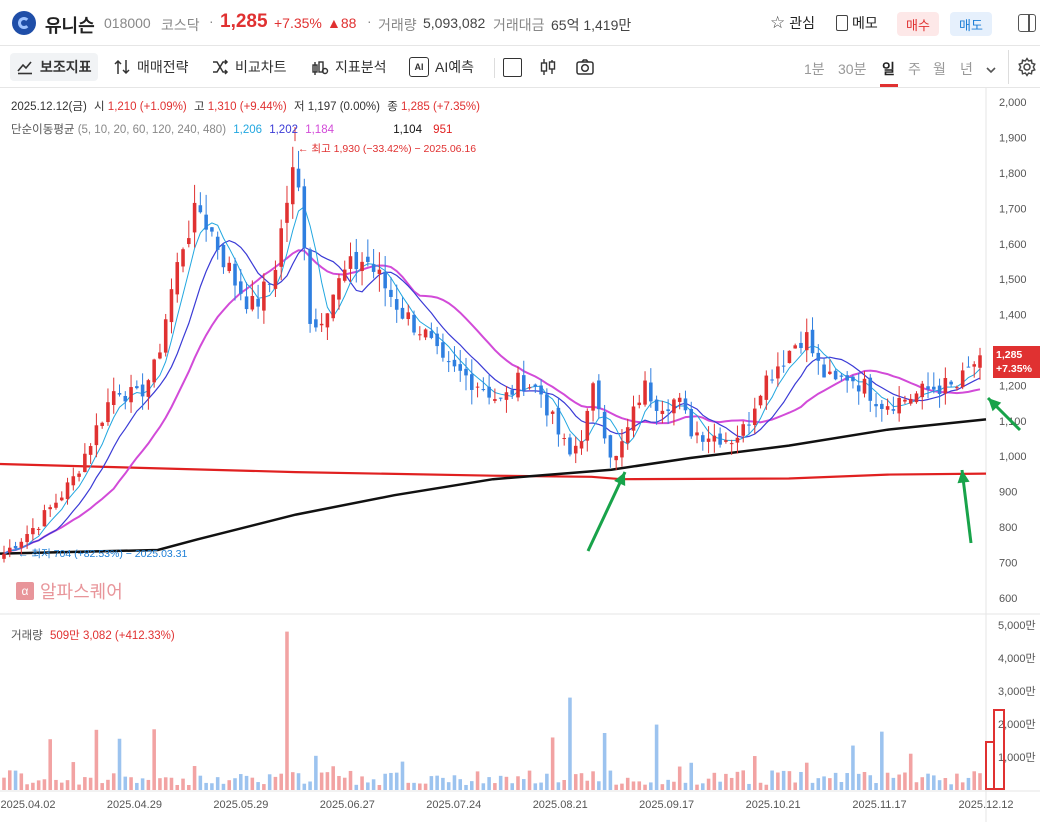  I want to click on period-week: 주, so click(914, 69).